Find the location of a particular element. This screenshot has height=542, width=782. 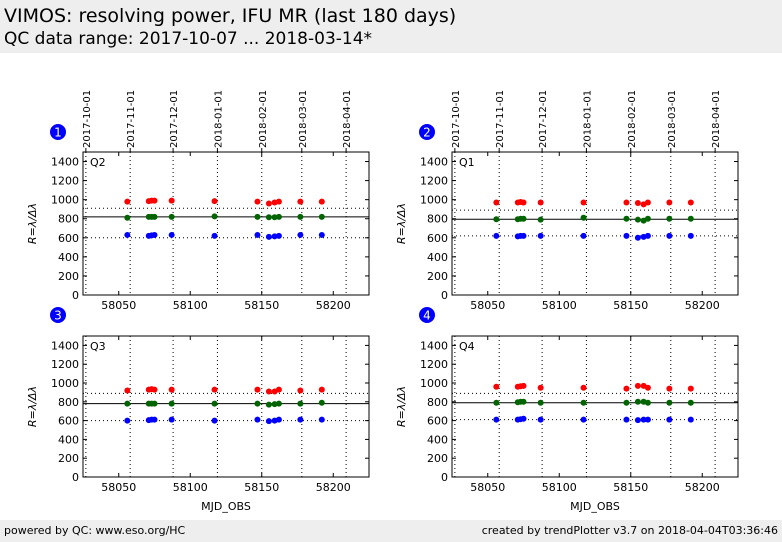

date-tick-label: 2017-11-01 is located at coordinates (131, 119).